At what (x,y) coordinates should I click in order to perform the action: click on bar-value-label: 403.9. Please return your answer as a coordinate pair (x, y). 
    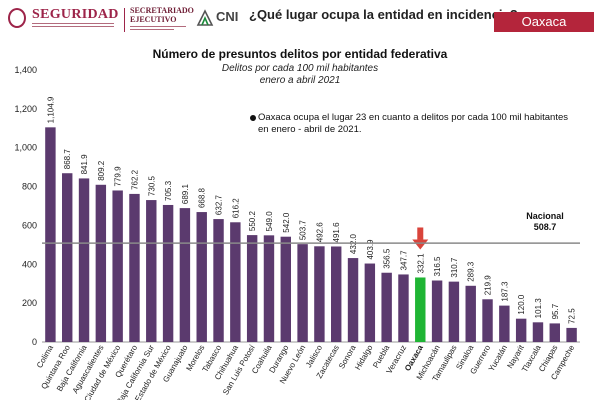
    Looking at the image, I should click on (370, 249).